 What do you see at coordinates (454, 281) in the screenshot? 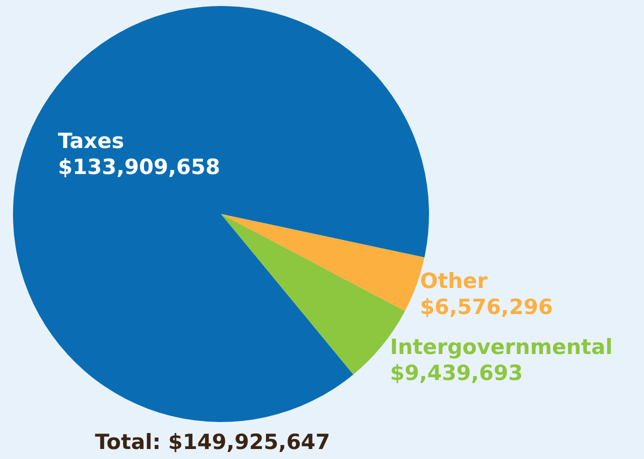
I see `slice-label: Other` at bounding box center [454, 281].